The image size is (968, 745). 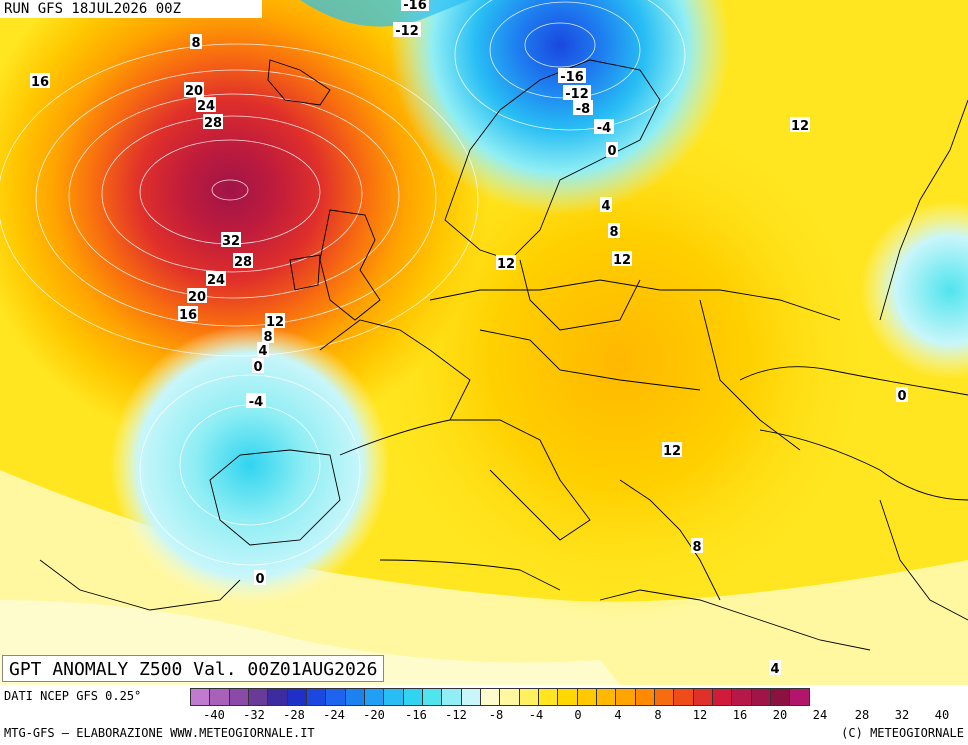 I want to click on colorbar-tick-label: -8, so click(x=496, y=715).